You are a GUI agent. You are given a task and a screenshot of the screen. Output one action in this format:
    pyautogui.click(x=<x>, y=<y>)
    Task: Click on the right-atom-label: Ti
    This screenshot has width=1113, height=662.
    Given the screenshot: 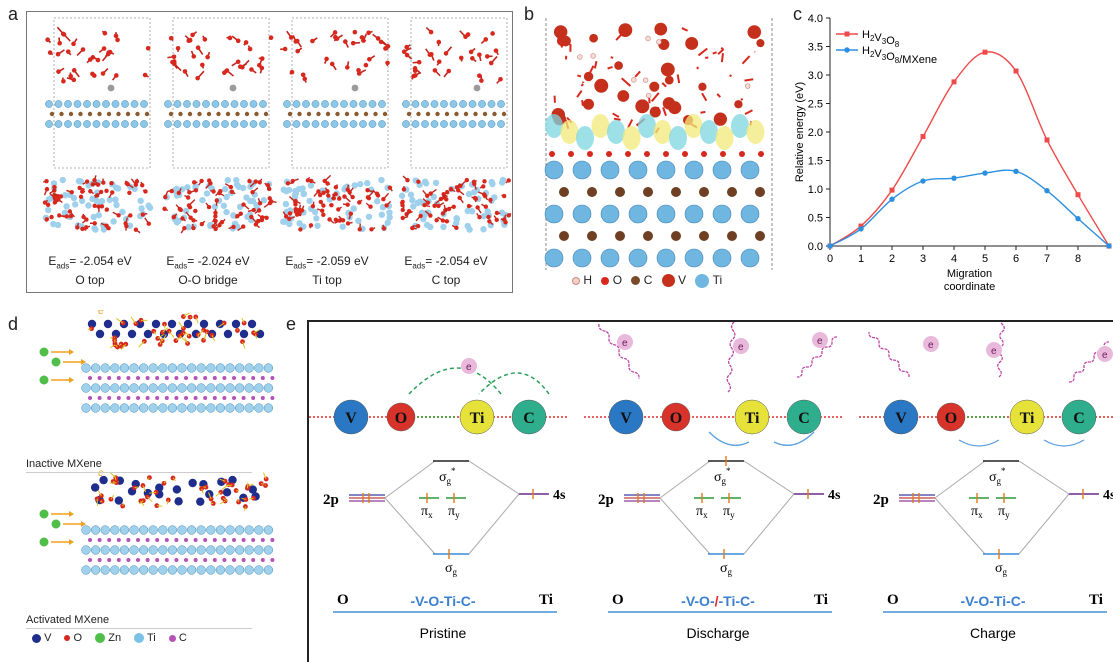 What is the action you would take?
    pyautogui.click(x=1096, y=600)
    